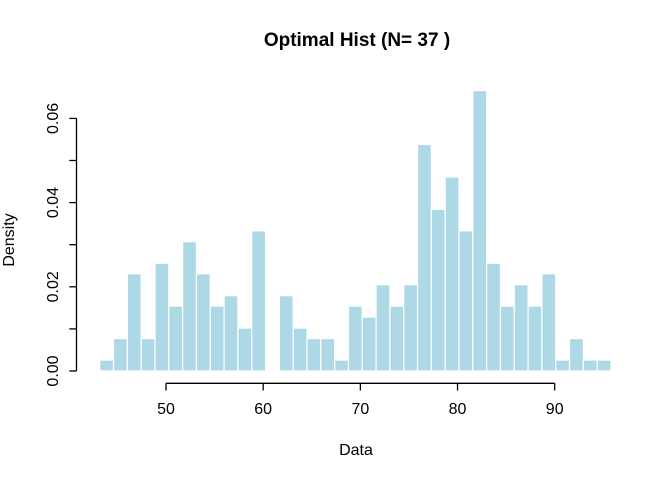 This screenshot has width=672, height=480. Describe the element at coordinates (360, 409) in the screenshot. I see `x-tick-label: 70` at that location.